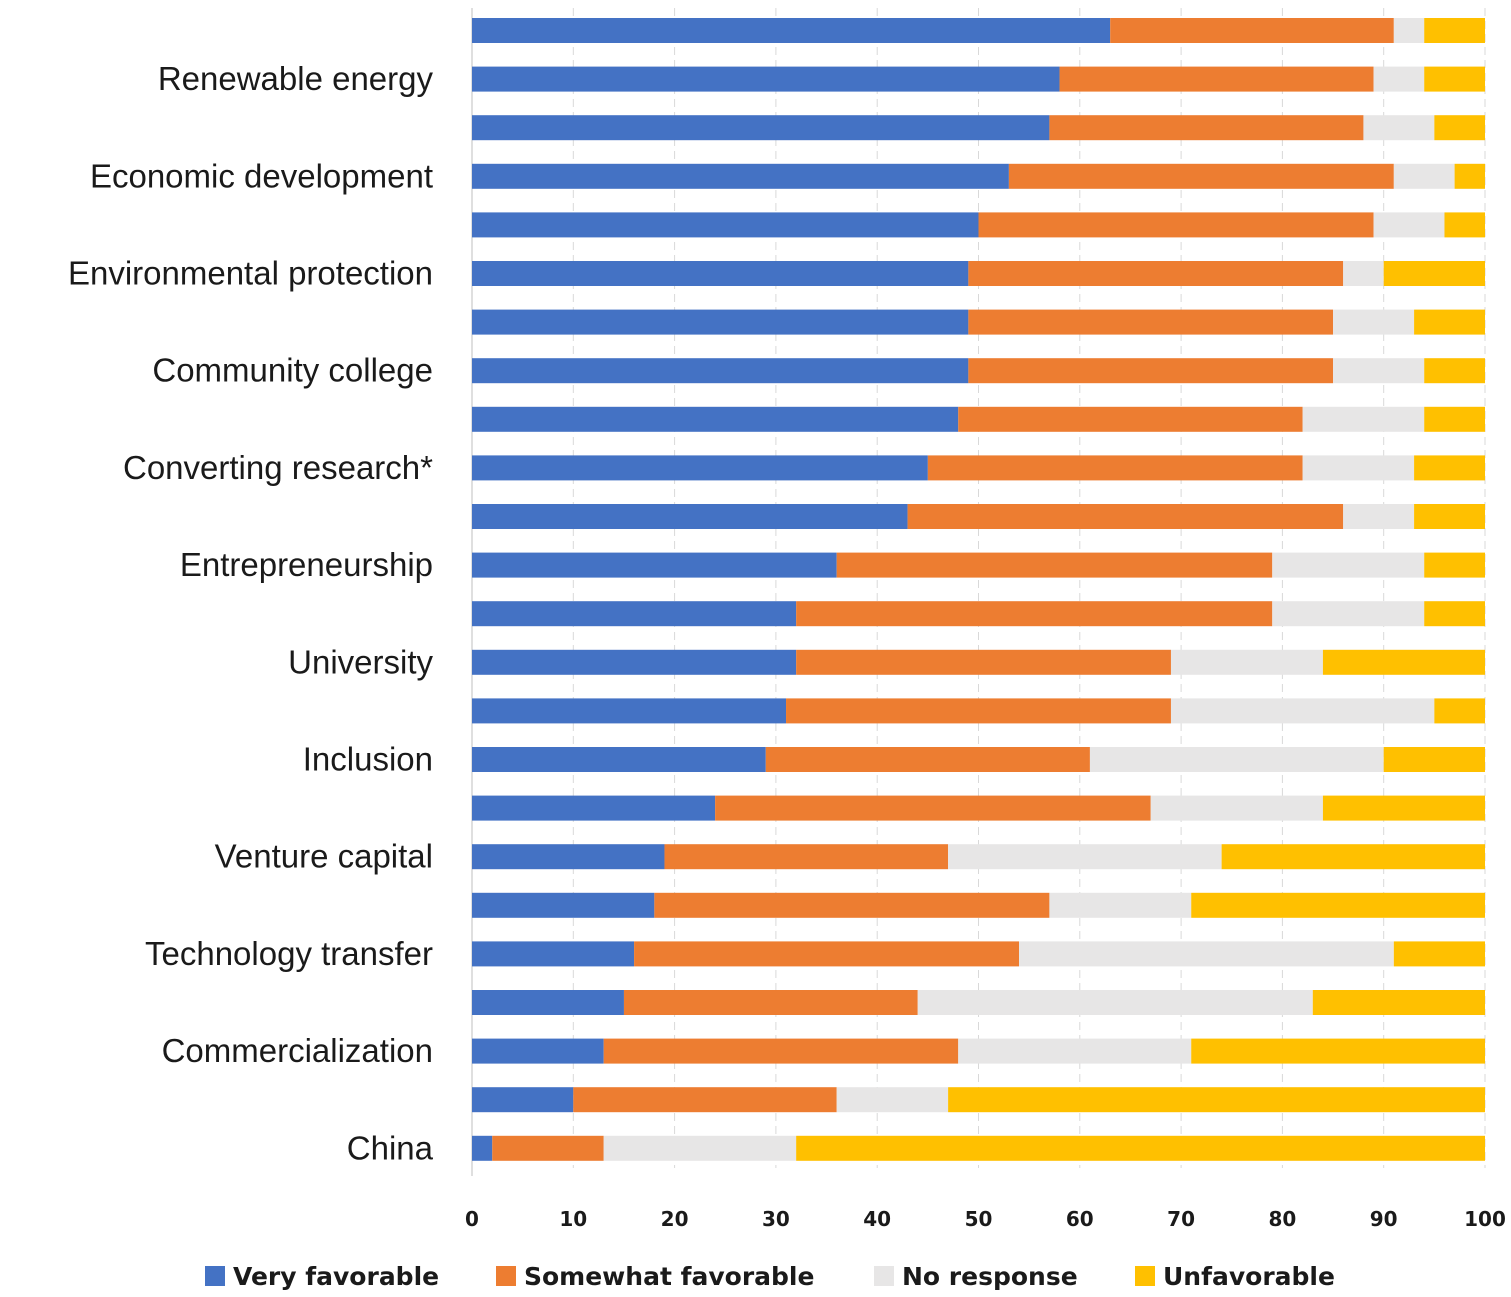 The width and height of the screenshot is (1511, 1297). I want to click on x-tick-label-40: 40, so click(877, 1219).